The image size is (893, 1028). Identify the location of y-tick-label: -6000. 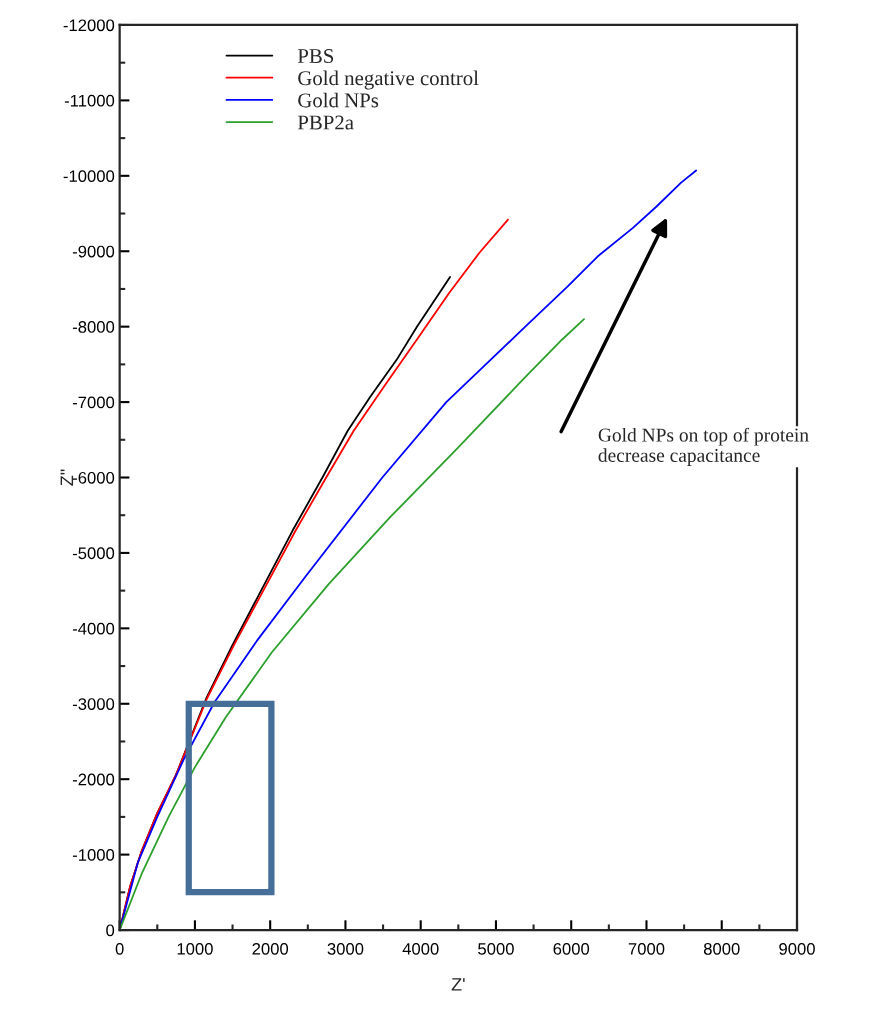
(93, 477).